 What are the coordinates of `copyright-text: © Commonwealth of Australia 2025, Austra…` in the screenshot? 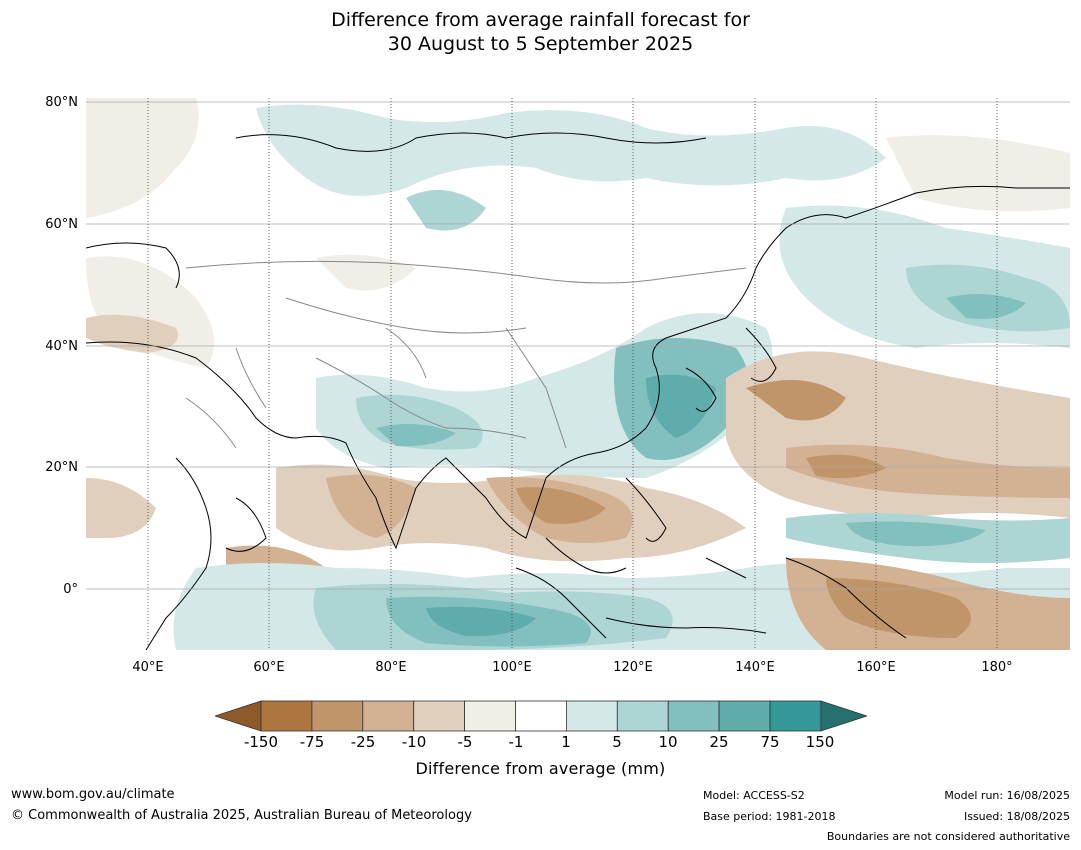 It's located at (241, 815).